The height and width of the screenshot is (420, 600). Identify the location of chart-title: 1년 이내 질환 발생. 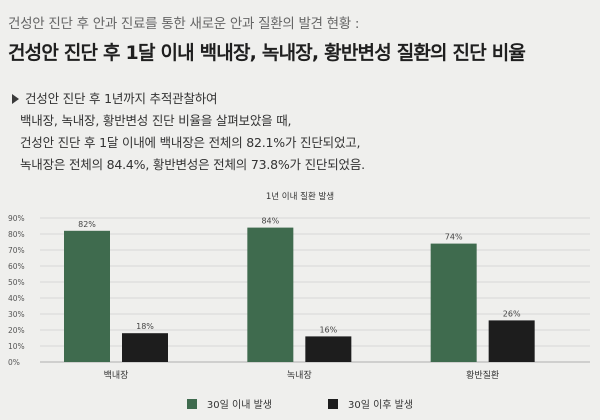
(300, 196).